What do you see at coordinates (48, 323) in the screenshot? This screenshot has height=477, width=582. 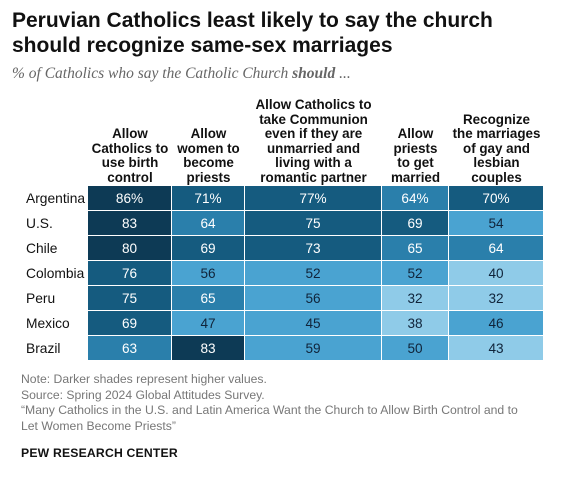 I see `row-label: Mexico` at bounding box center [48, 323].